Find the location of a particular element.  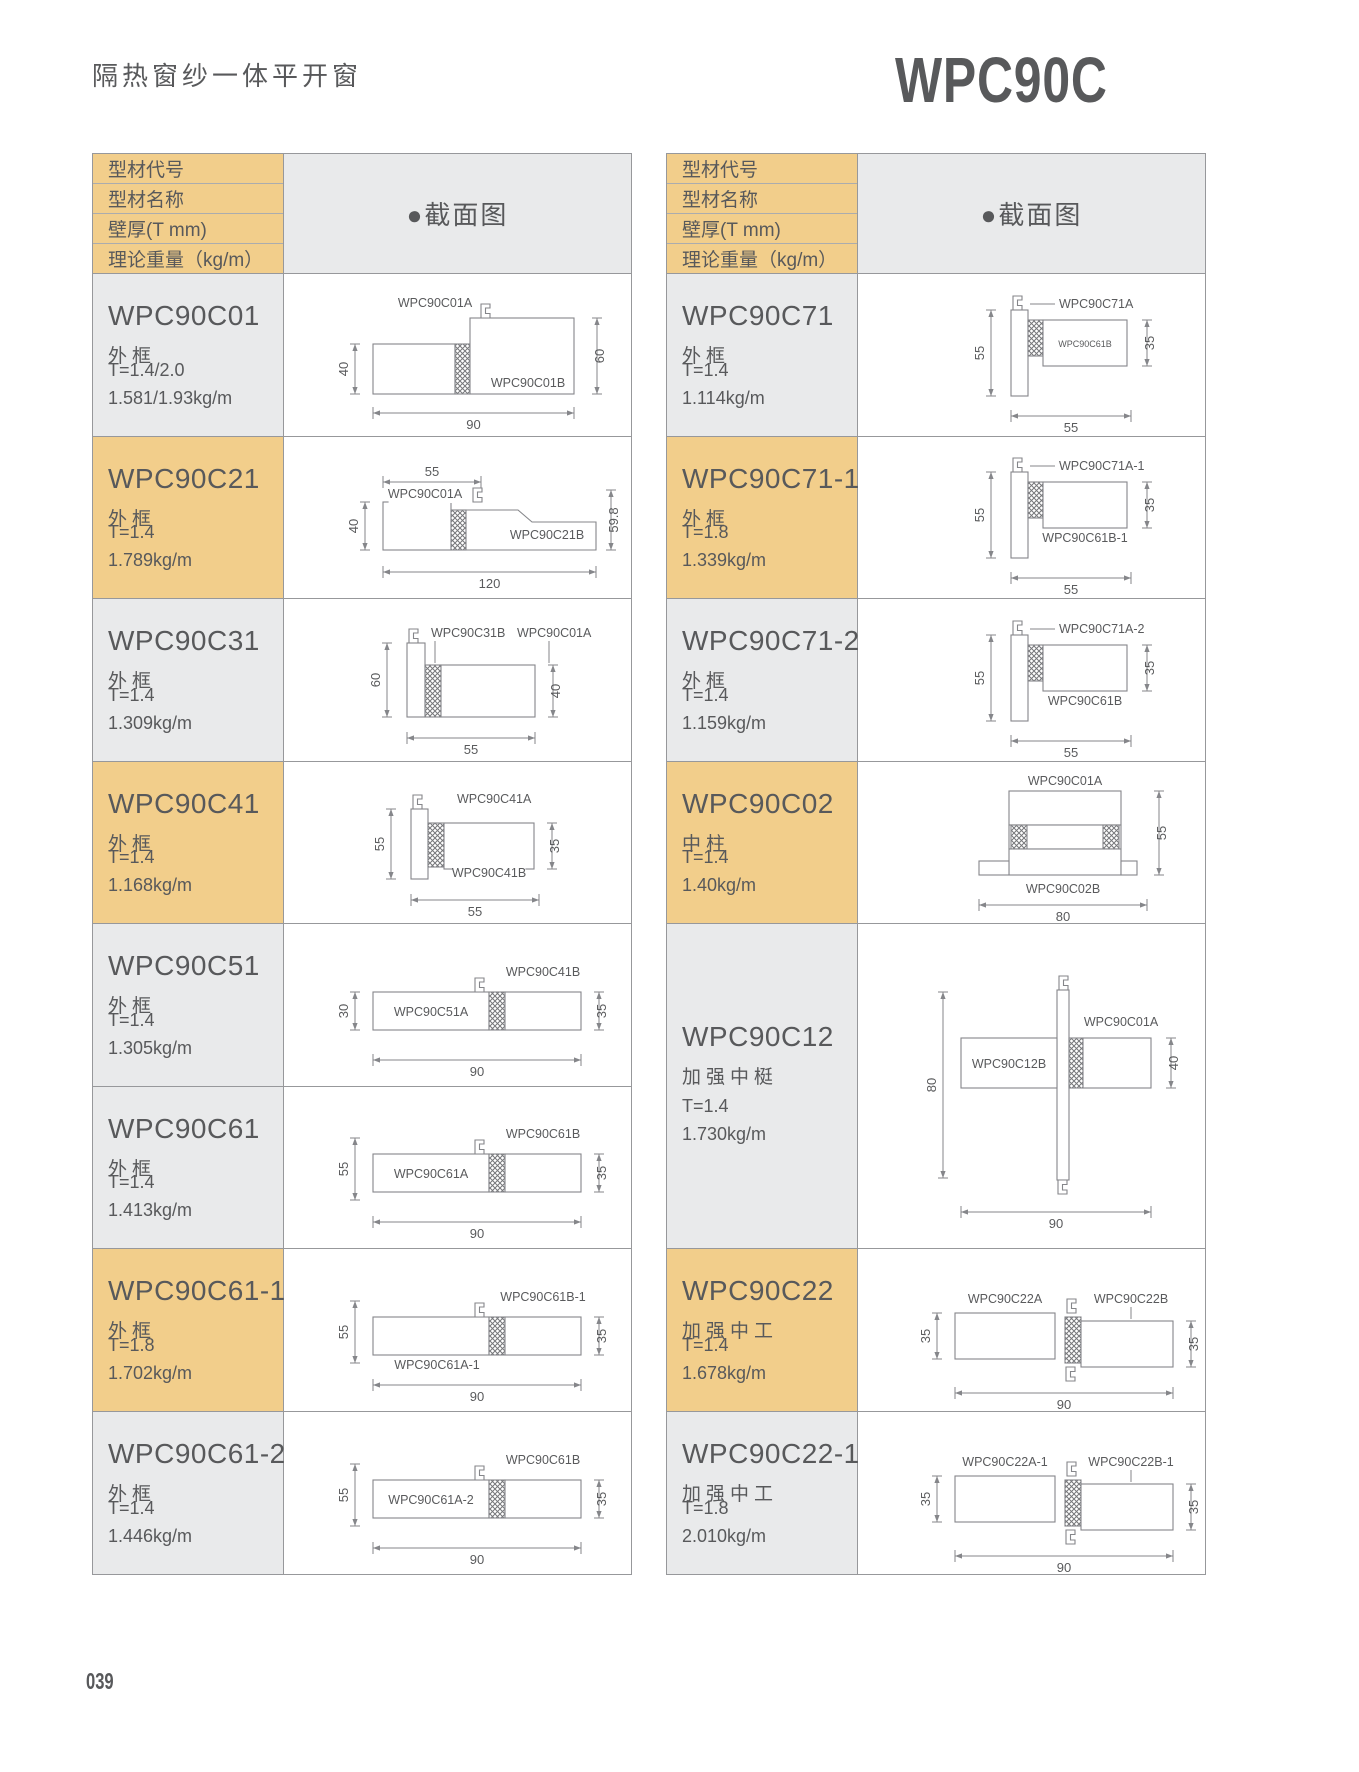

svg-text: WPC90C61A is located at coordinates (430, 1174).